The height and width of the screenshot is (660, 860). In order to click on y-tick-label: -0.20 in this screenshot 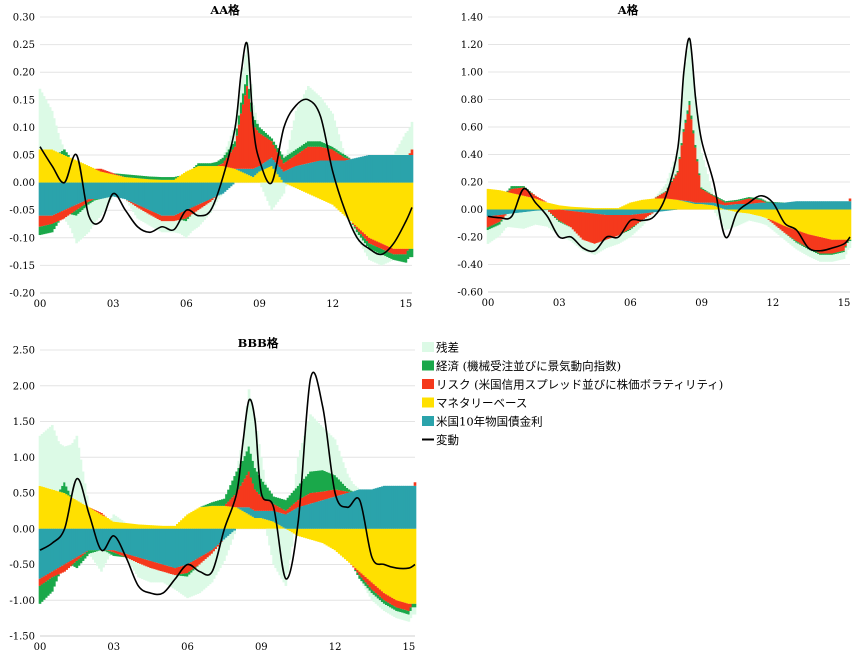, I will do `click(22, 294)`.